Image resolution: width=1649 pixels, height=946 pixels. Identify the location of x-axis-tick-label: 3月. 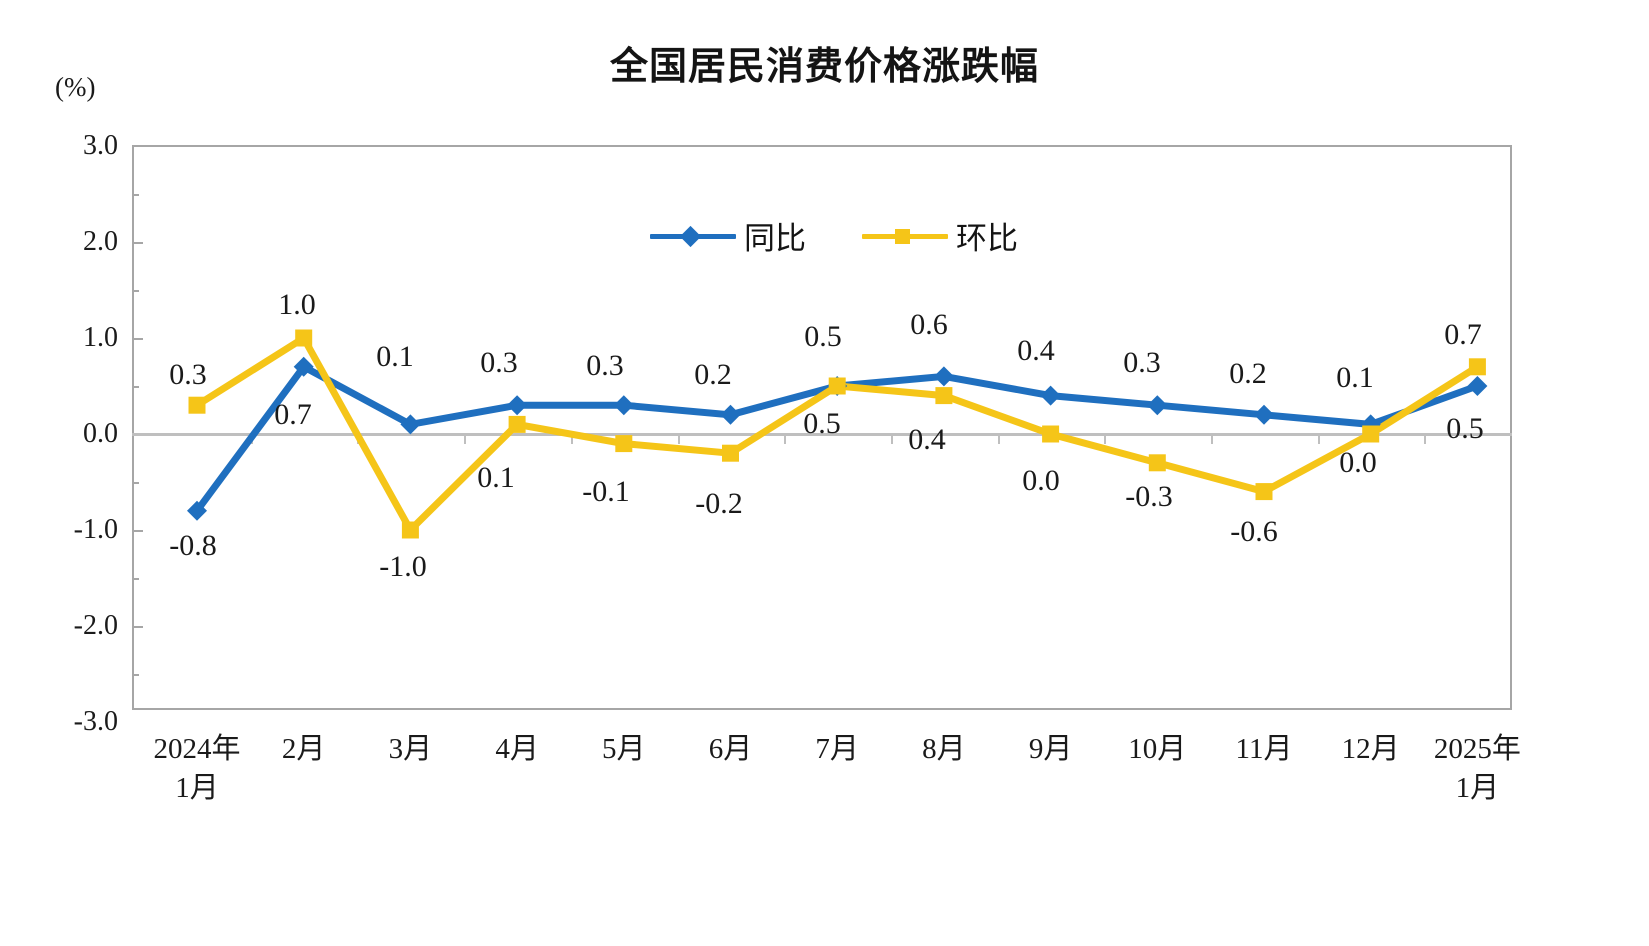
(410, 749).